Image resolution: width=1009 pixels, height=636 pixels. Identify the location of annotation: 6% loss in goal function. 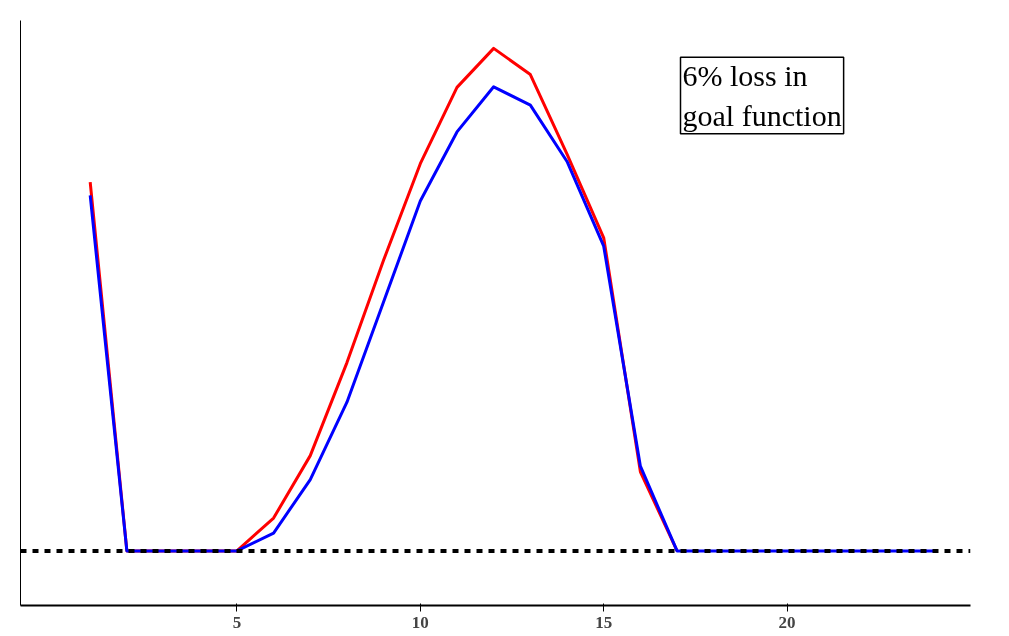
(762, 95).